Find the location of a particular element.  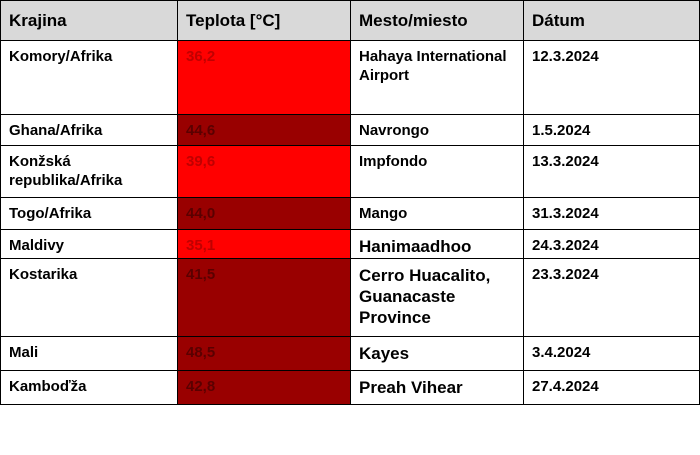

header-row: Krajina Teplota [°C] Mesto/miesto Dátum is located at coordinates (350, 20).